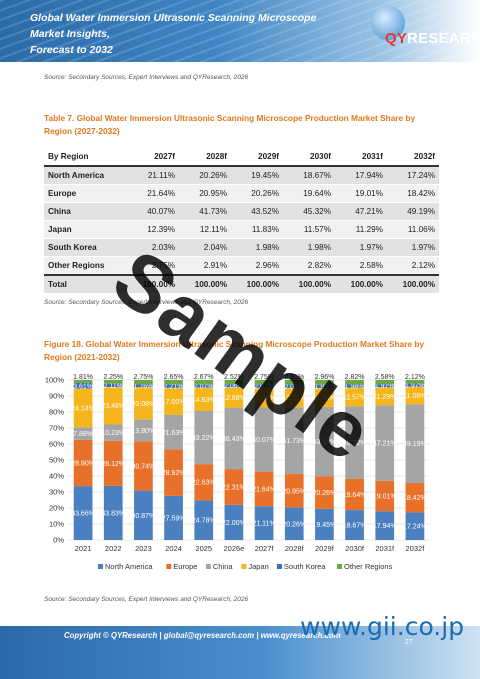  What do you see at coordinates (388, 23) in the screenshot?
I see `globe-icon` at bounding box center [388, 23].